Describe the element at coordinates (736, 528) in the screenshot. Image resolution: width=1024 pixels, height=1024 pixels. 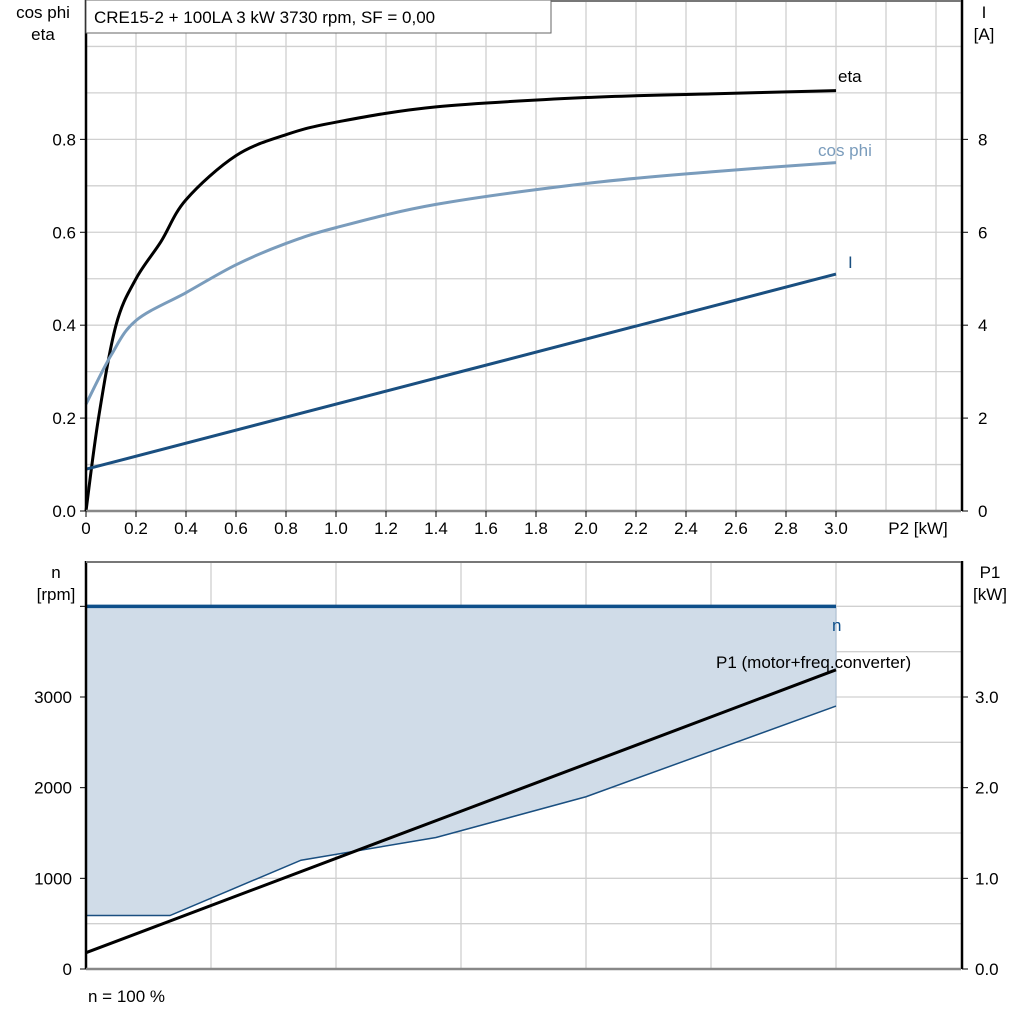
I see `x-tick-label: 2.6` at that location.